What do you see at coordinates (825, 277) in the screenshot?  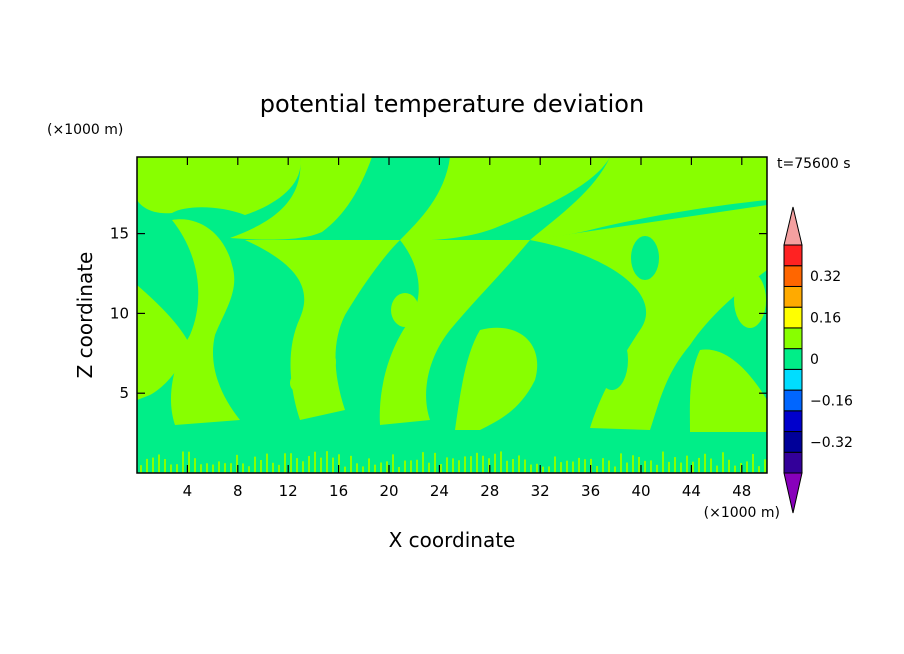 I see `colorbar-tick-label: 0.32` at bounding box center [825, 277].